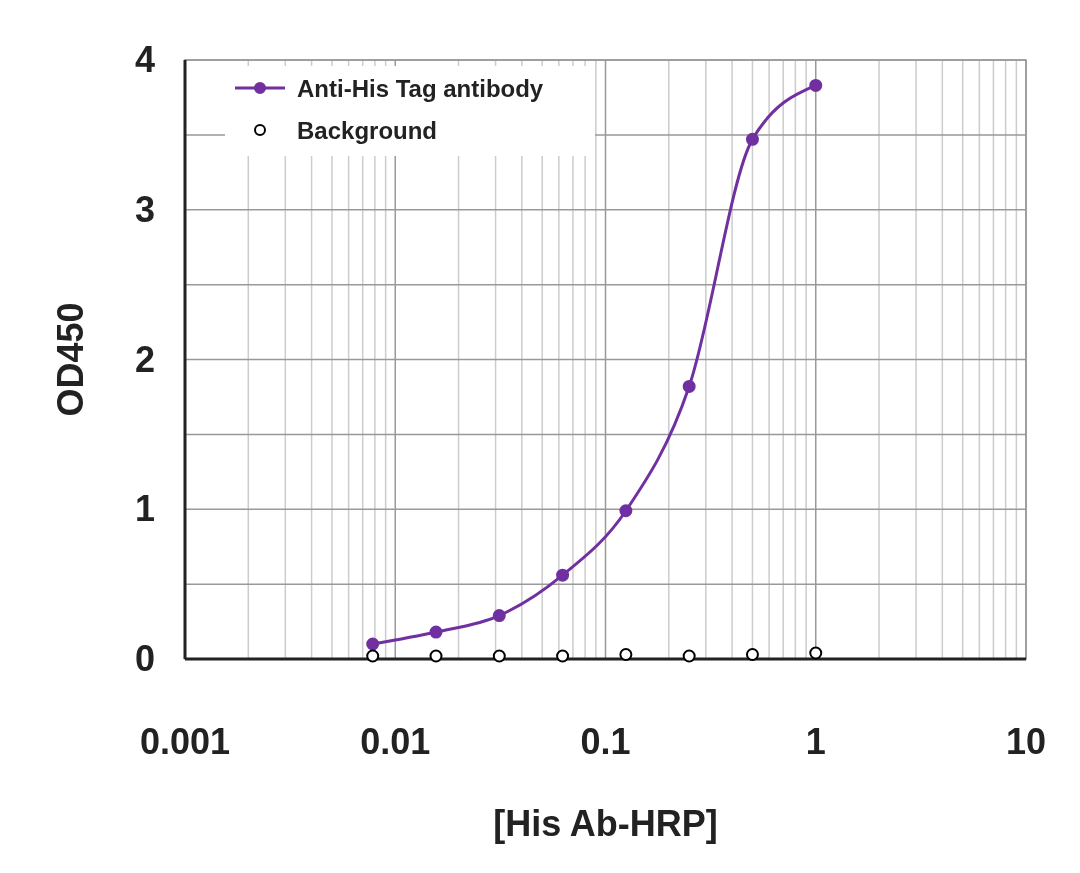 Image resolution: width=1080 pixels, height=873 pixels. I want to click on legend-label: Anti-His Tag antibody, so click(420, 88).